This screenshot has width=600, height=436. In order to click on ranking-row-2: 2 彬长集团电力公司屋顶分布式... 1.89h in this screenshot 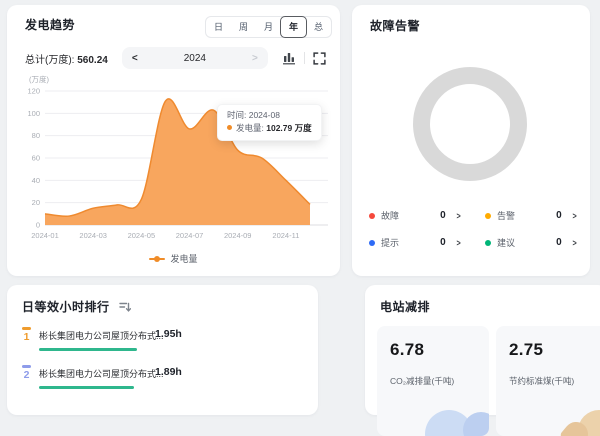, I will do `click(169, 376)`.